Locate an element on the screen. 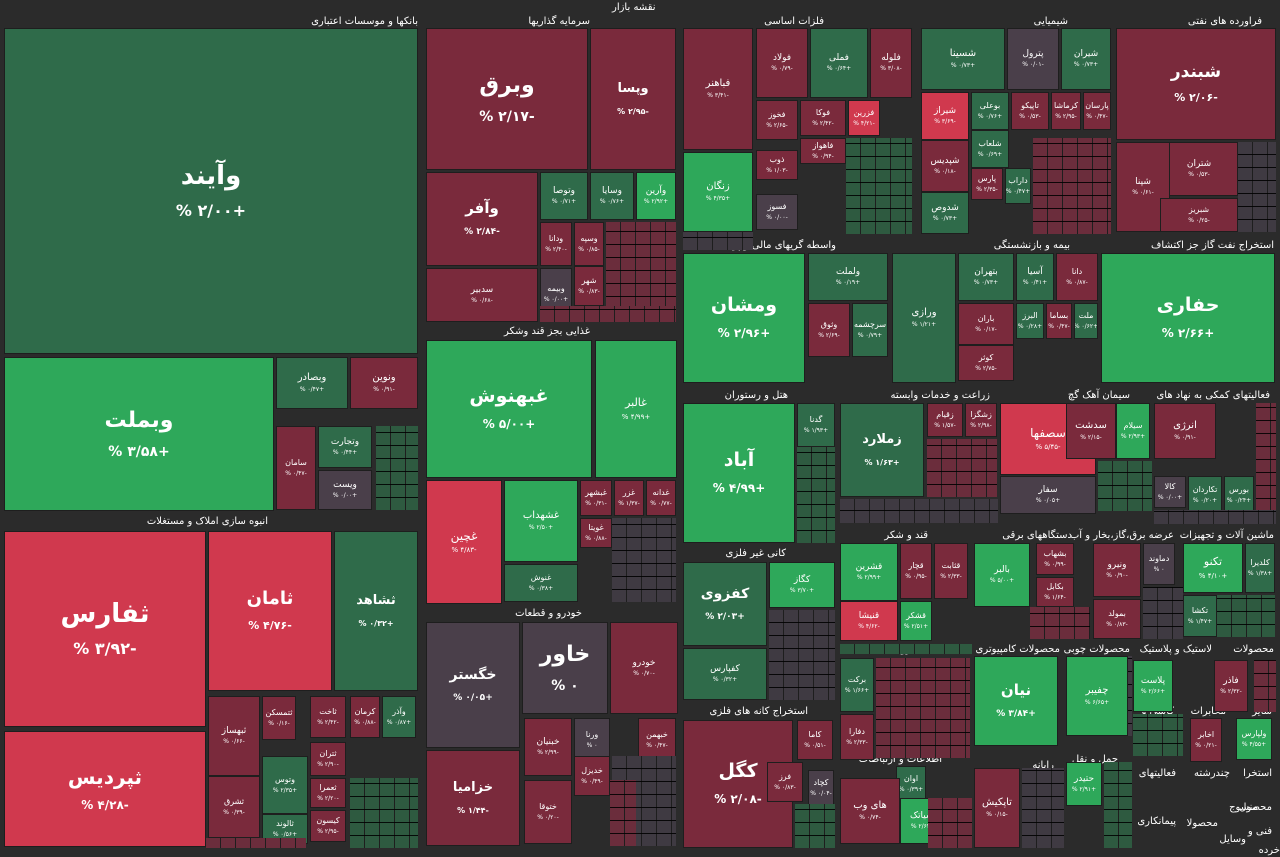  symbol-tile: بوعلی +۰/۷۶ % is located at coordinates (990, 111).